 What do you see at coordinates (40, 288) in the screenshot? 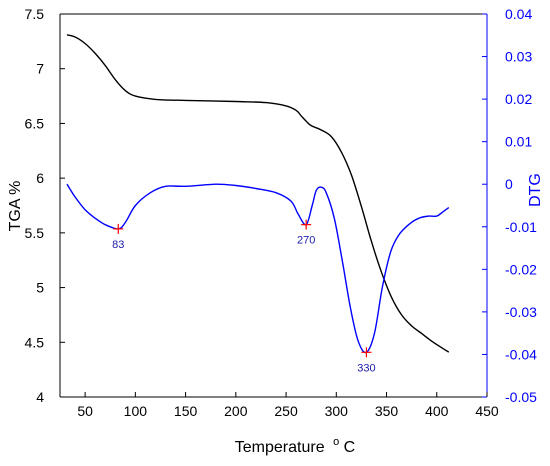
I see `left-tick-label: 5` at bounding box center [40, 288].